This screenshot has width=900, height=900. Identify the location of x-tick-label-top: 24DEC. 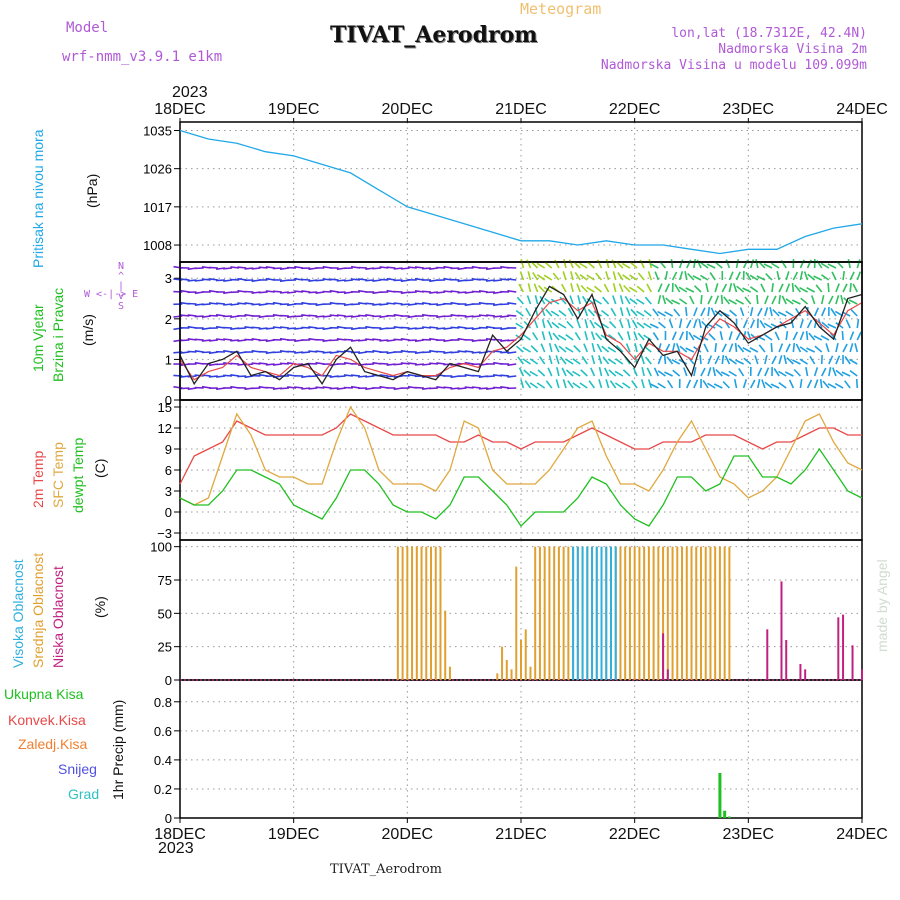
(862, 109).